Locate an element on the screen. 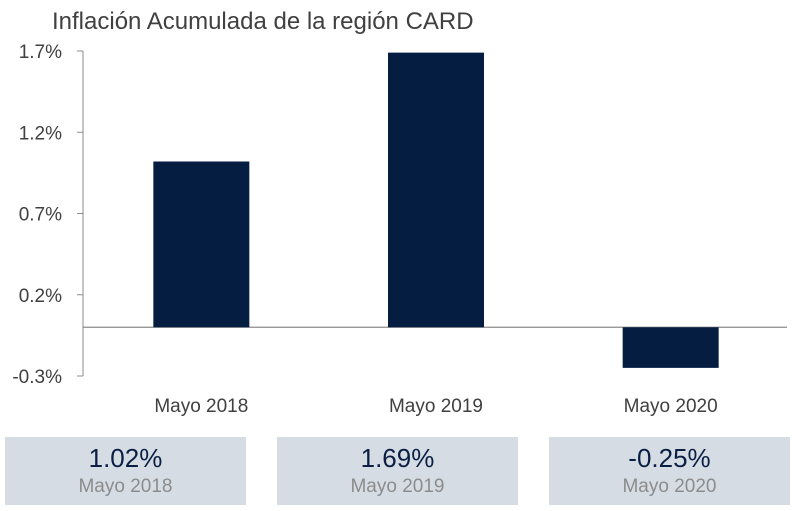  summary-card-2019: 1.69% Mayo 2019 is located at coordinates (397, 471).